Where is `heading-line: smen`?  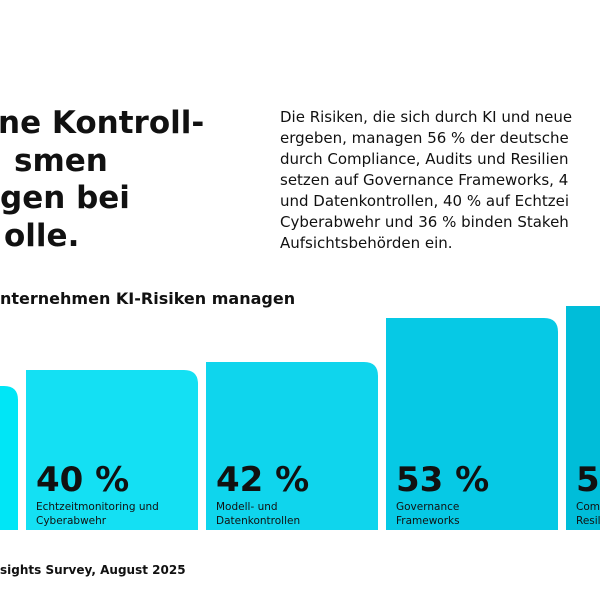 heading-line: smen is located at coordinates (61, 161).